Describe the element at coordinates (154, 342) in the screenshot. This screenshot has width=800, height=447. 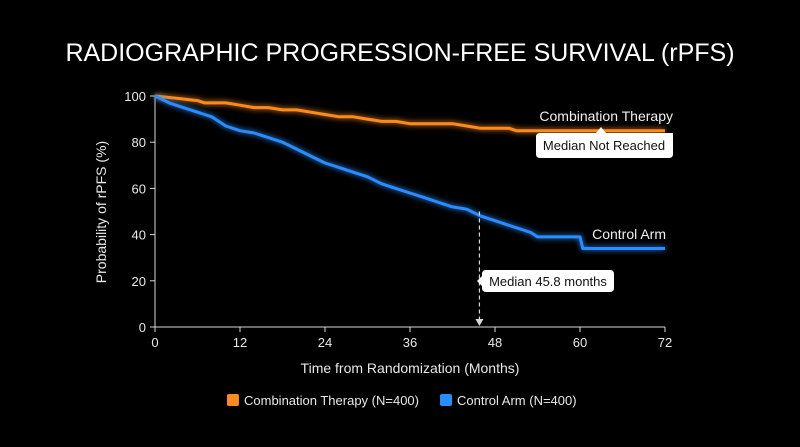
I see `x-tick-label: 0` at that location.